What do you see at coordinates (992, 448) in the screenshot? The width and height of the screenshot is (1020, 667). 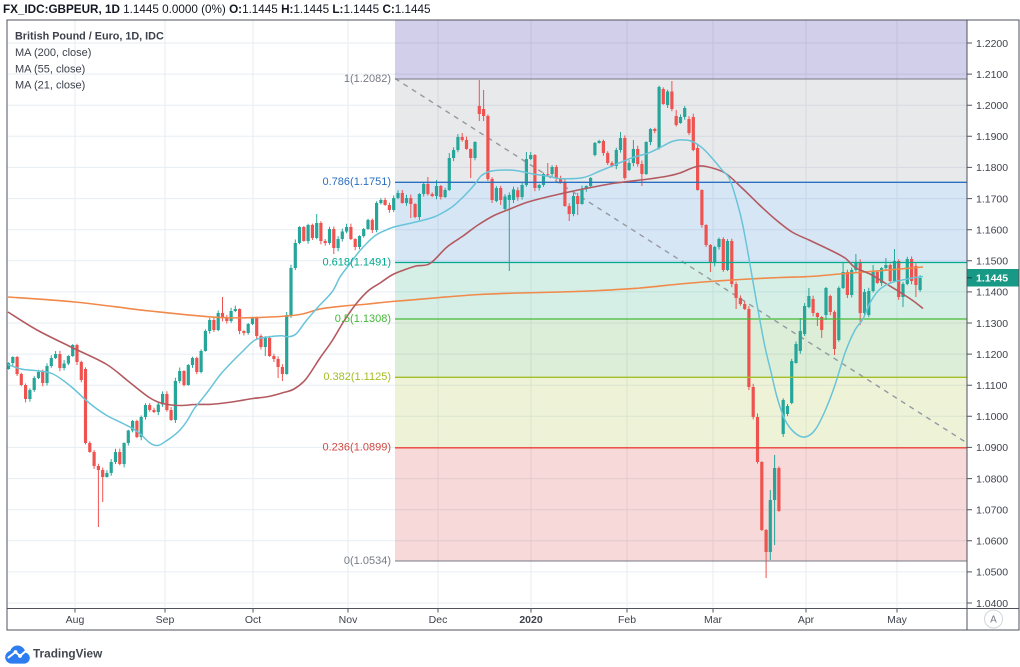 I see `svg-text: 1.0900` at bounding box center [992, 448].